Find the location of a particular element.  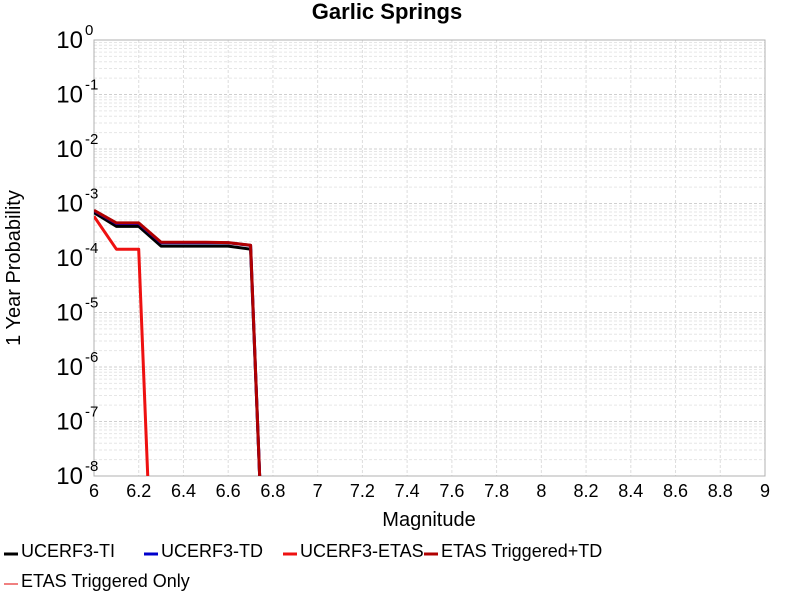

x-tick-label: 6.6 is located at coordinates (228, 491).